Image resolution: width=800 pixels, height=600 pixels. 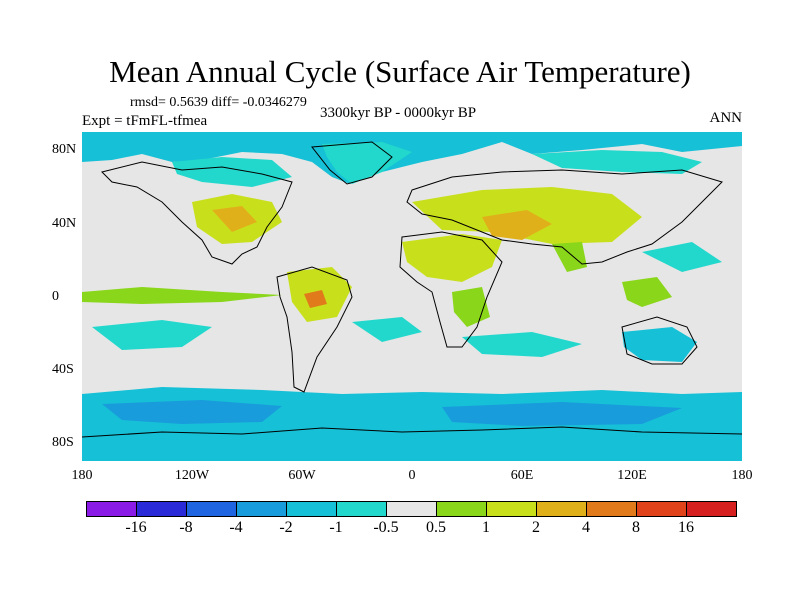 I want to click on australia-cool, so click(x=659, y=344).